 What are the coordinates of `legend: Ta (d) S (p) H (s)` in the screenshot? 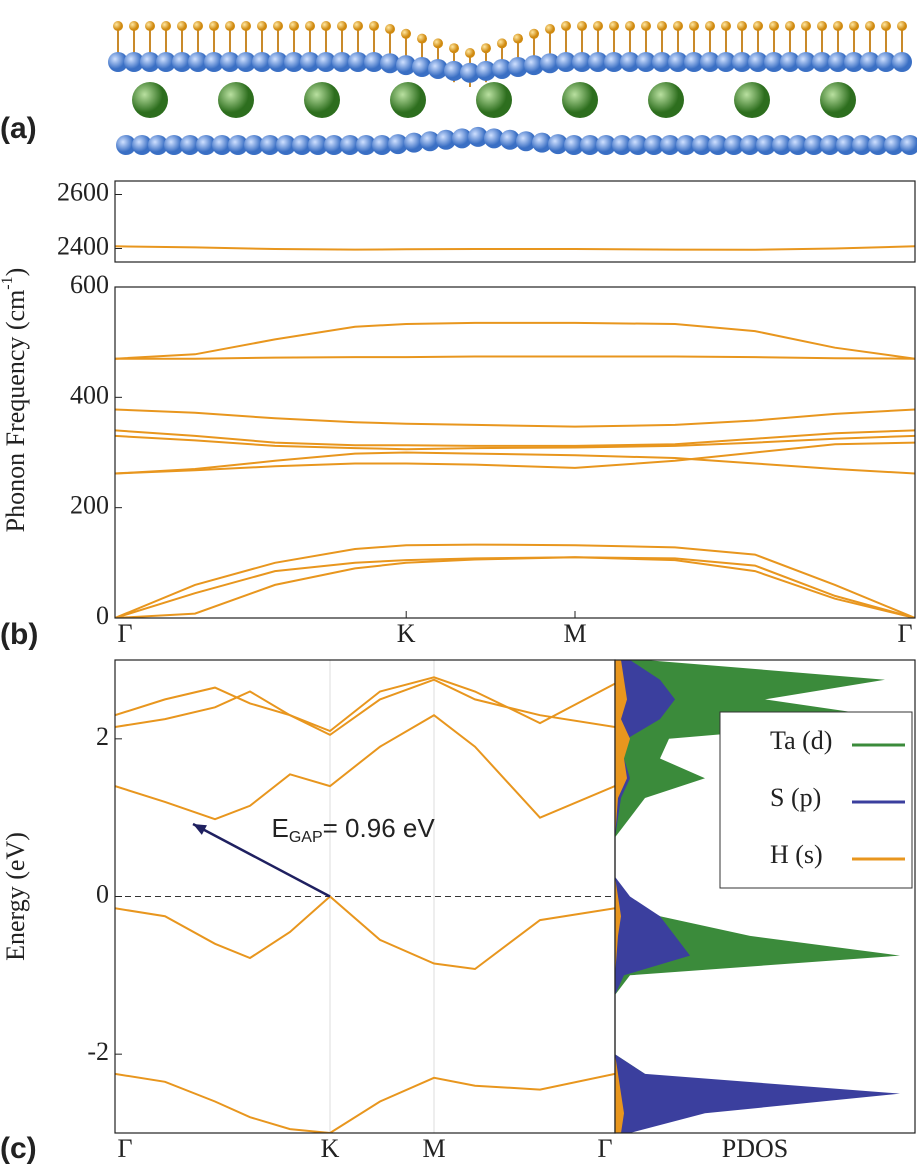 It's located at (816, 800).